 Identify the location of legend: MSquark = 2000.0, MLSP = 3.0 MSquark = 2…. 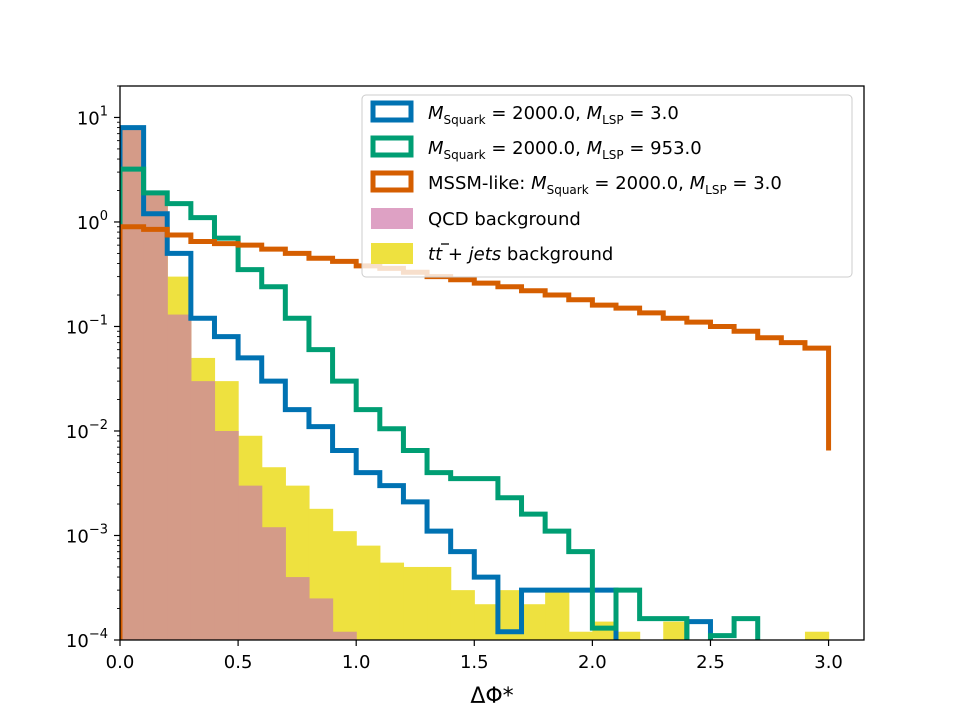
(607, 186).